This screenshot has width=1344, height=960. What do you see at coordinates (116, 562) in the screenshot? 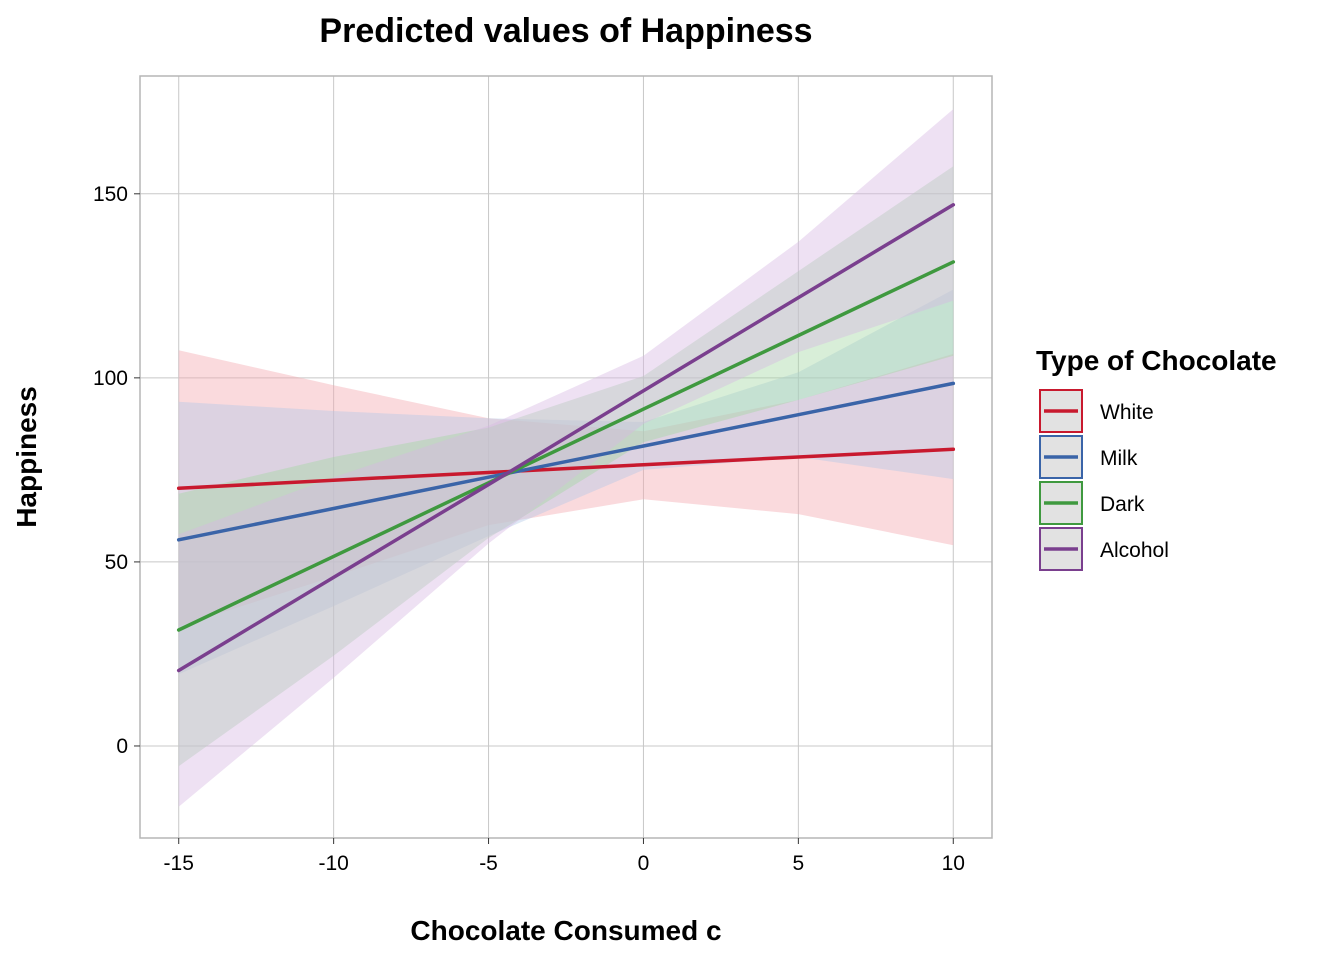
I see `y-tick-label-1: 50` at bounding box center [116, 562].